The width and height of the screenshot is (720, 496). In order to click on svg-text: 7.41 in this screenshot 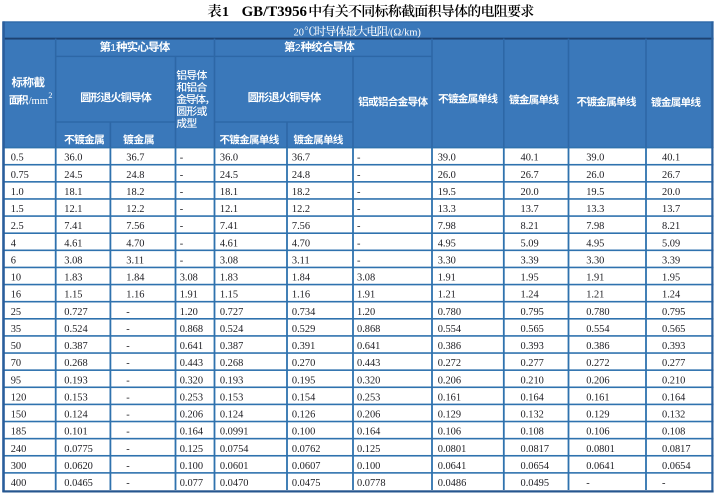, I will do `click(229, 226)`.